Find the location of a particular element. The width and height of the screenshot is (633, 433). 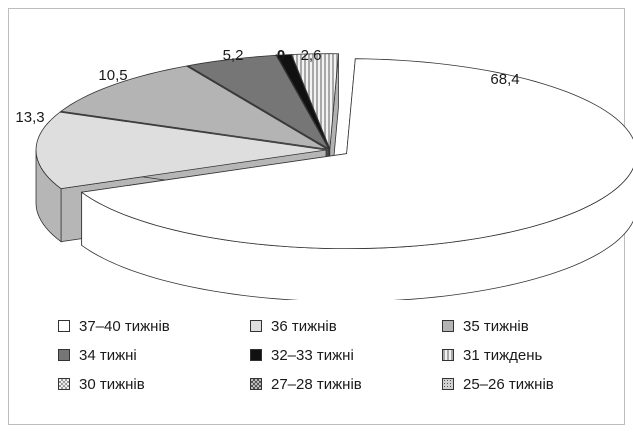

legend-item-37-40-тижнів: 37–40 тижнів is located at coordinates (114, 326).